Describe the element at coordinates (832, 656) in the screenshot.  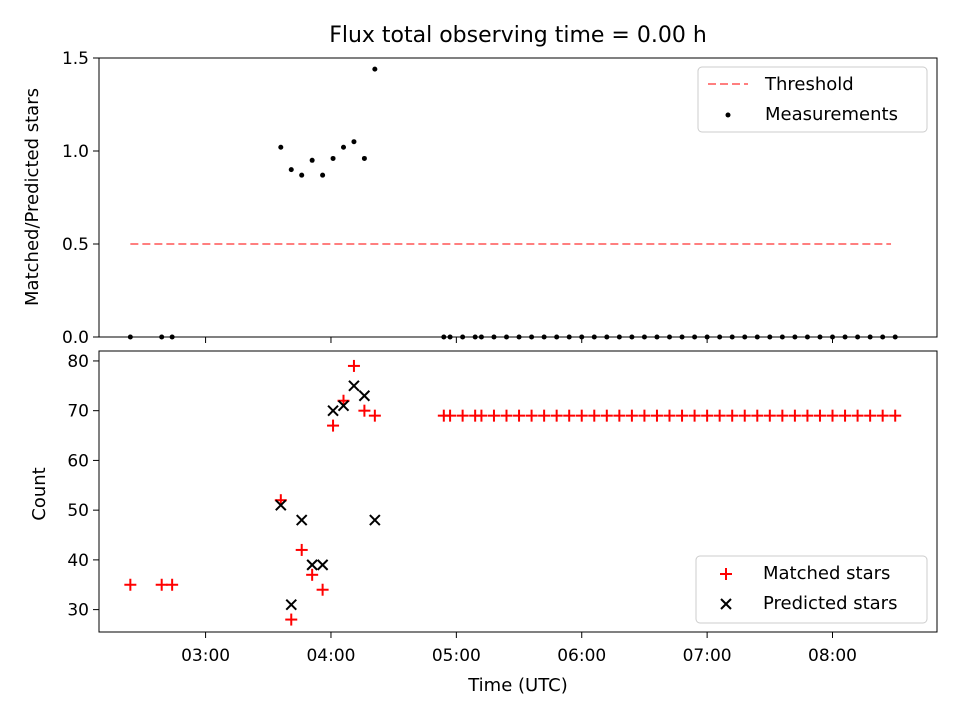
I see `bottom-x-tick-label: 08:00` at that location.